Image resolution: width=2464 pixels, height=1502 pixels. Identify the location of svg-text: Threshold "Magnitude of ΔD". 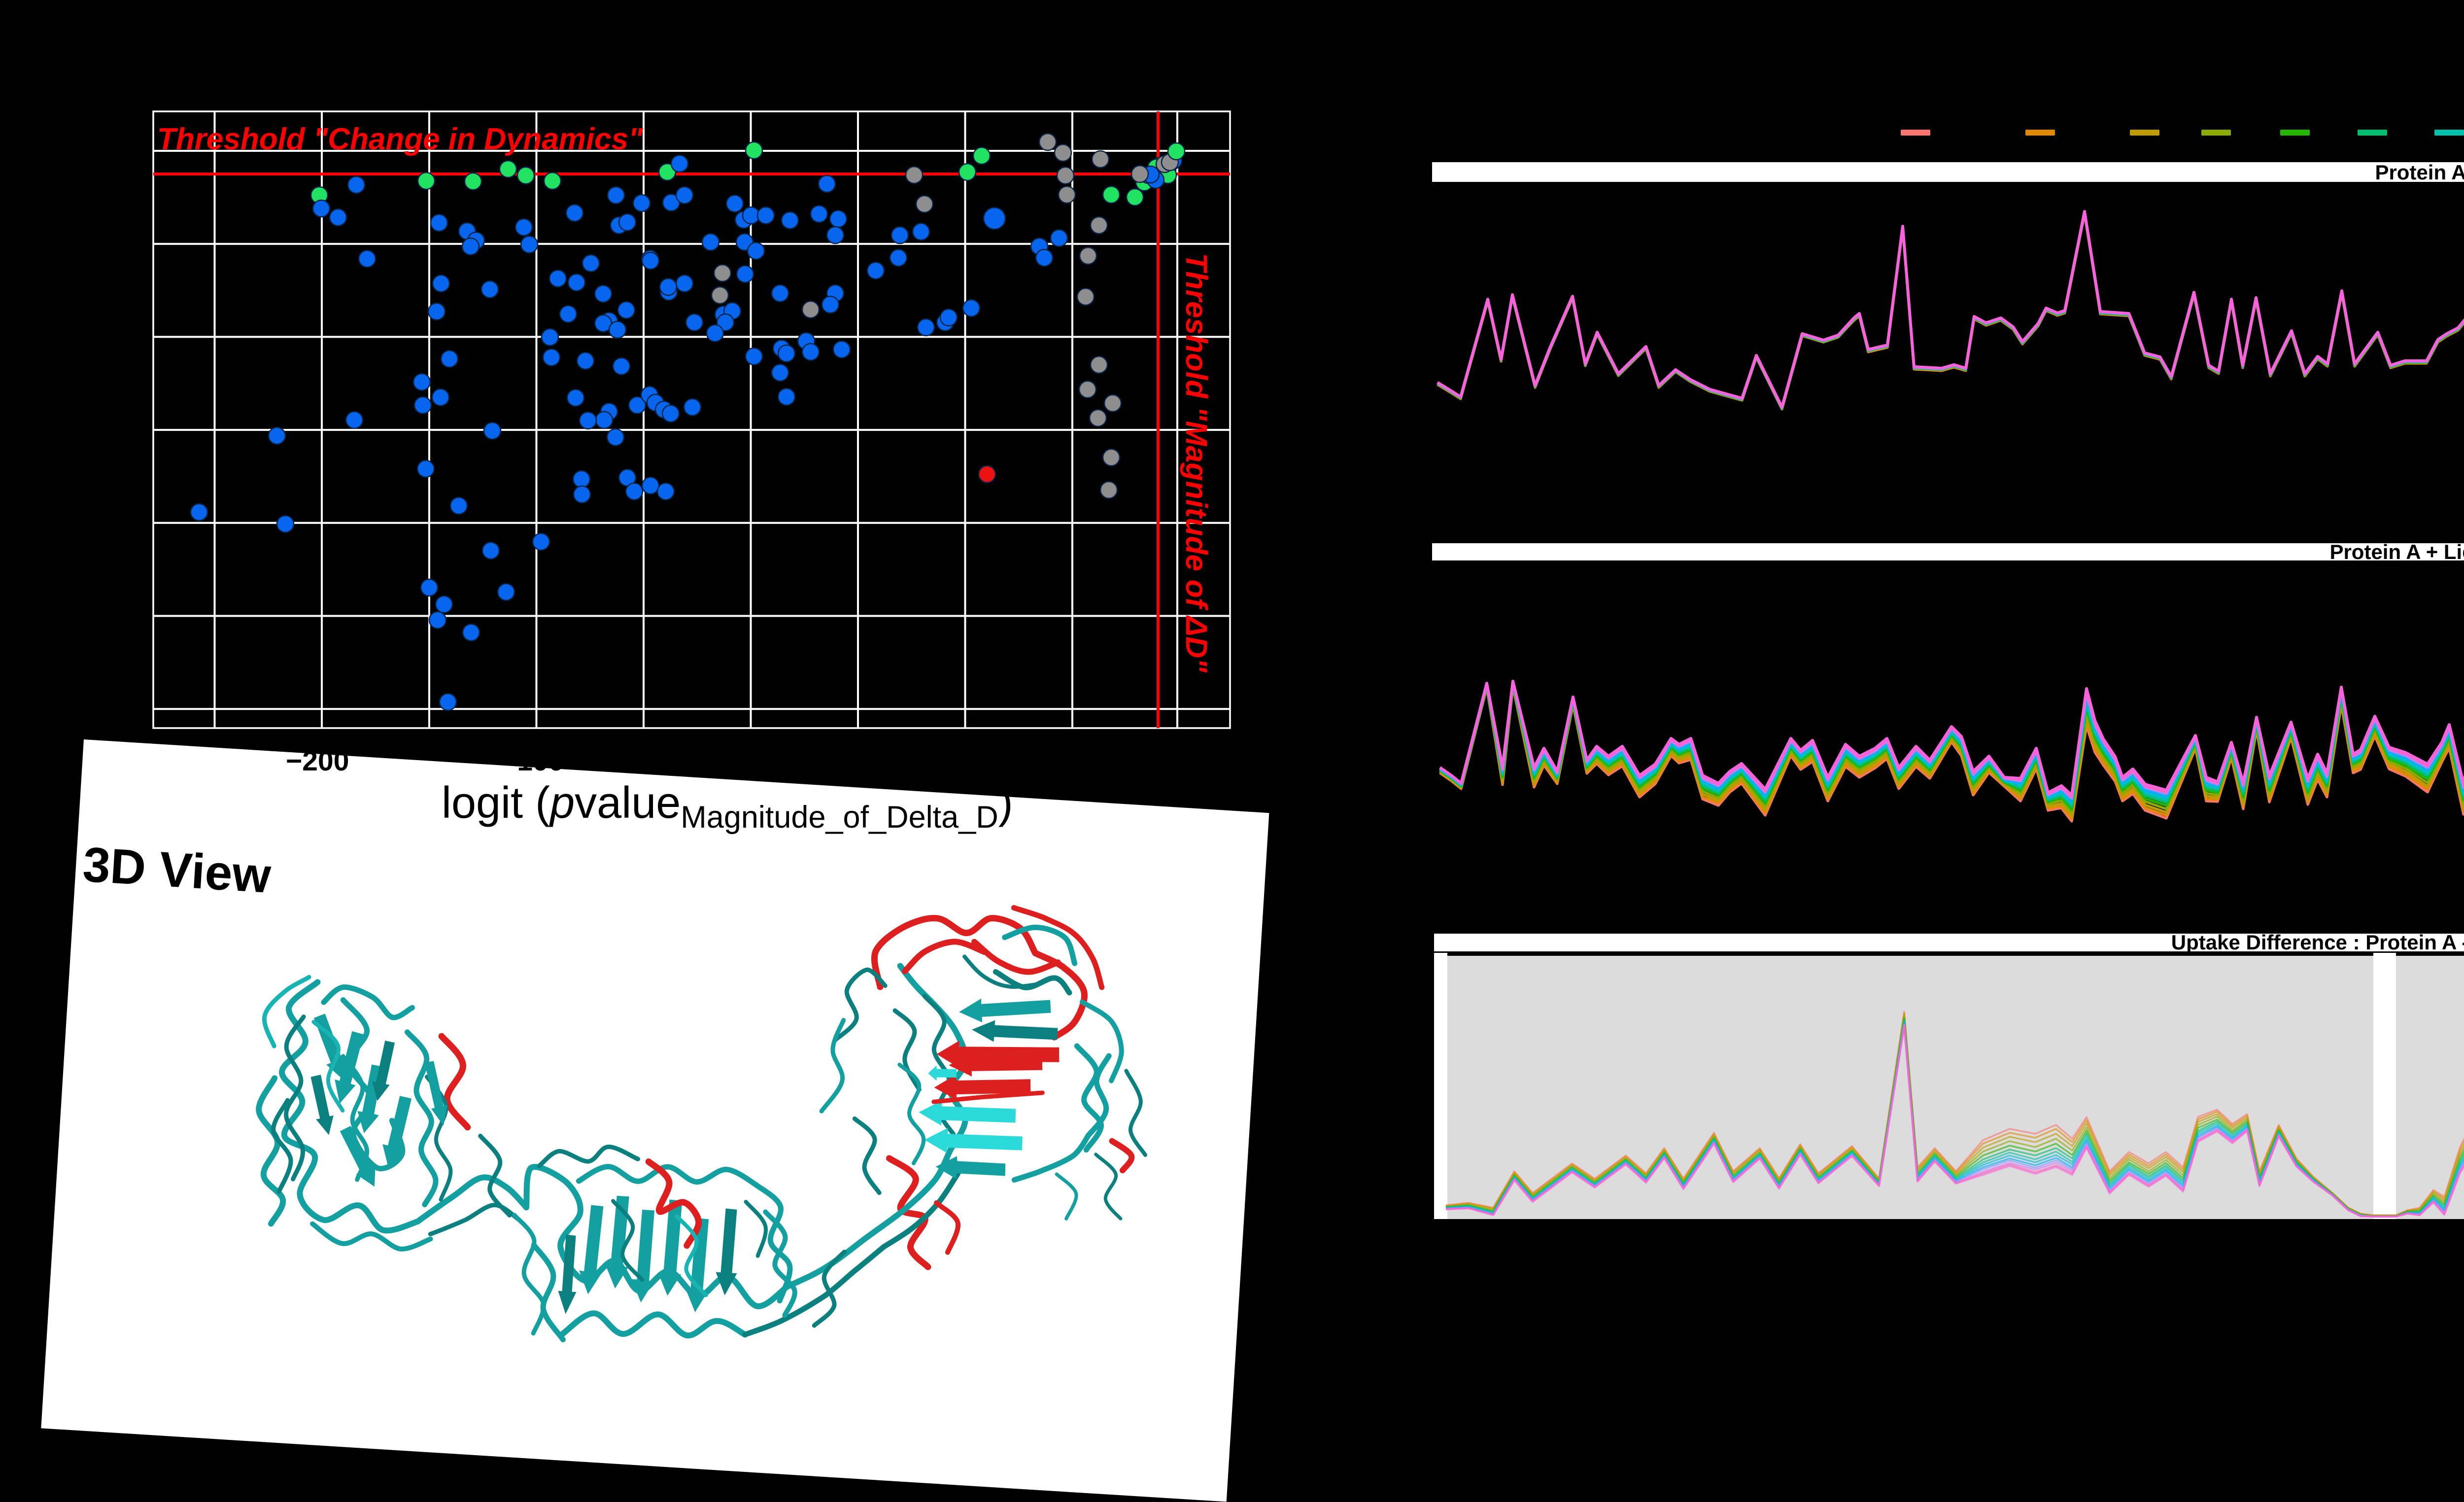
(1196, 463).